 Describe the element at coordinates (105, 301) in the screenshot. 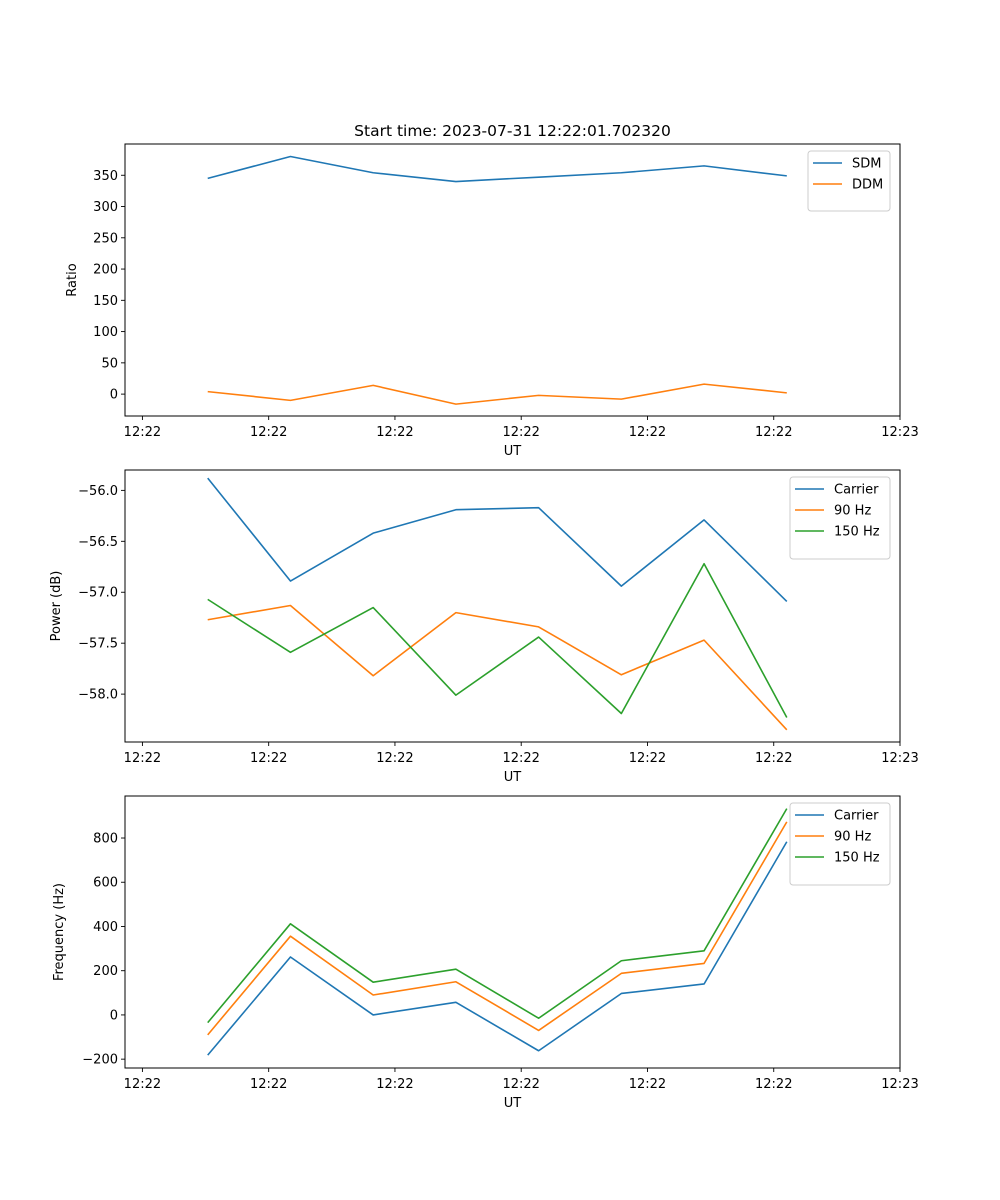

I see `y-tick-label: 150` at that location.